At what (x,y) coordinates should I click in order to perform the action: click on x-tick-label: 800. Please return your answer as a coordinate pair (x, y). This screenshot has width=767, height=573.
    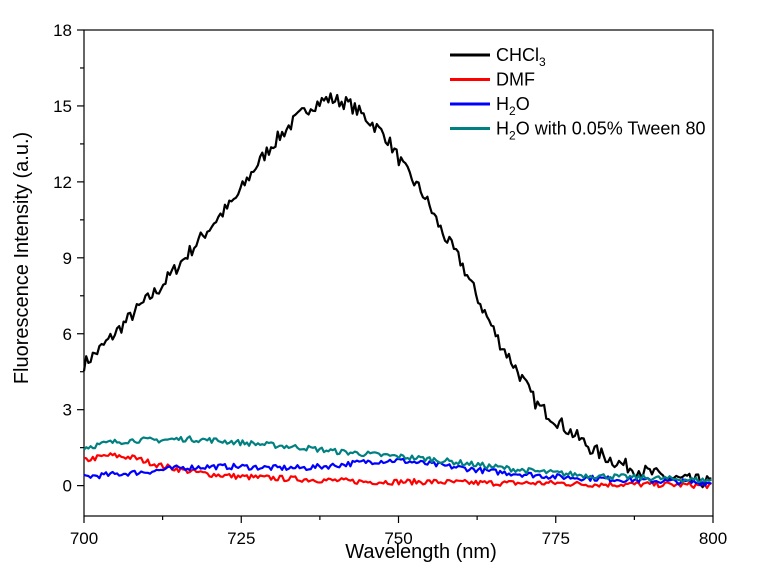
    Looking at the image, I should click on (713, 538).